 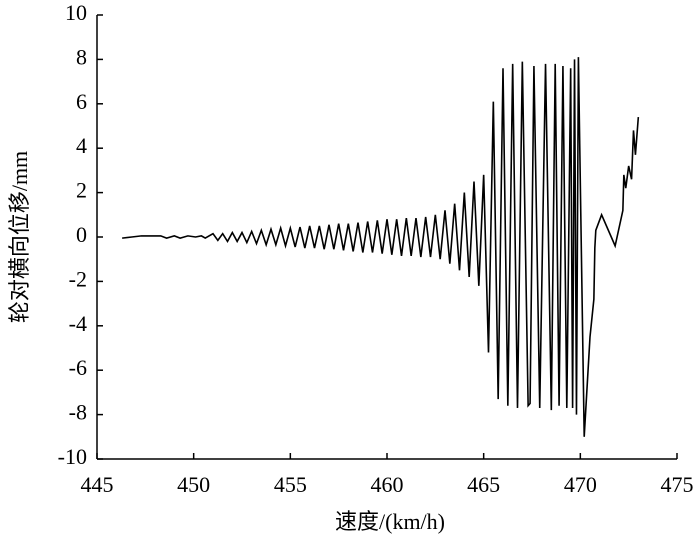 I want to click on y-tick-label: -6, so click(x=78, y=367).